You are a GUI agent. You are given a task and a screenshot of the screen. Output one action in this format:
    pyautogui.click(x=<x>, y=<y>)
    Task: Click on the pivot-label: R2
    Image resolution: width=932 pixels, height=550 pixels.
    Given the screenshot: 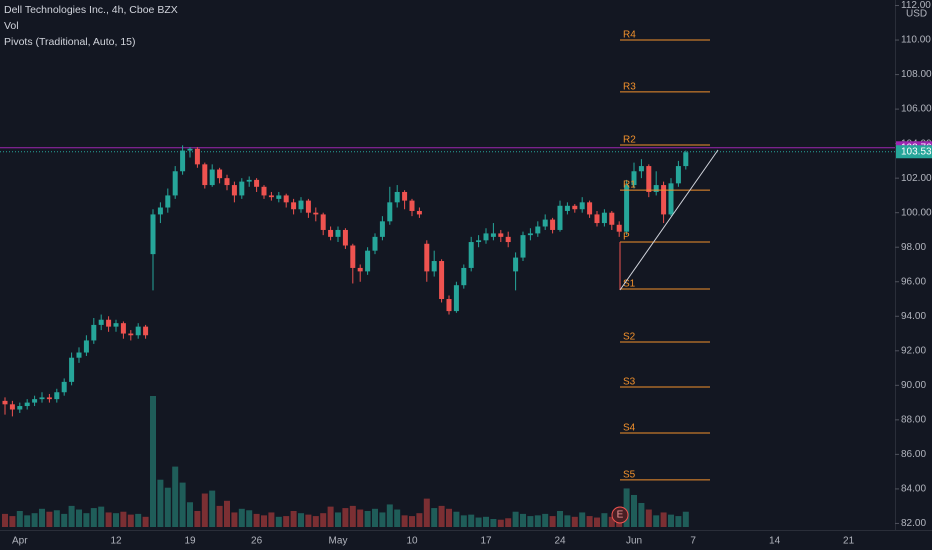 What is the action you would take?
    pyautogui.click(x=629, y=140)
    